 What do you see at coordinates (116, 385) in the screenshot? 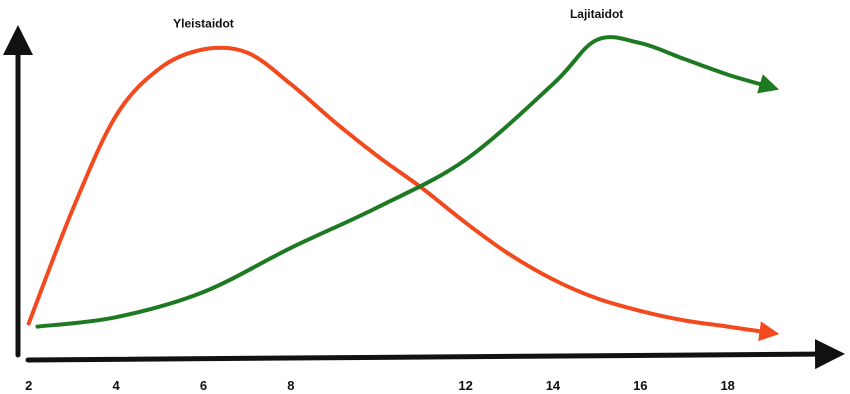
I see `x-tick-4: 4` at bounding box center [116, 385].